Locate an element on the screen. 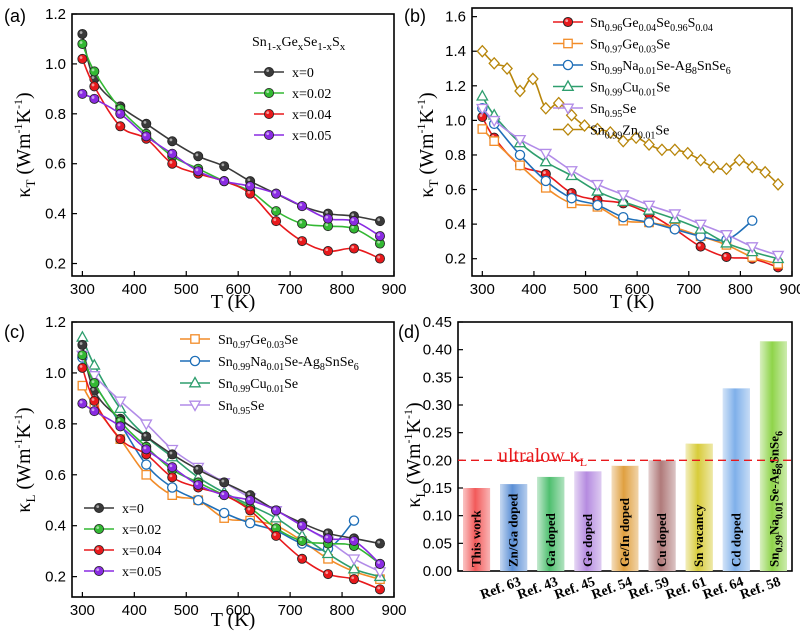 The height and width of the screenshot is (631, 800). panel-a-ytick-label-0.8: 0.8 is located at coordinates (55, 114).